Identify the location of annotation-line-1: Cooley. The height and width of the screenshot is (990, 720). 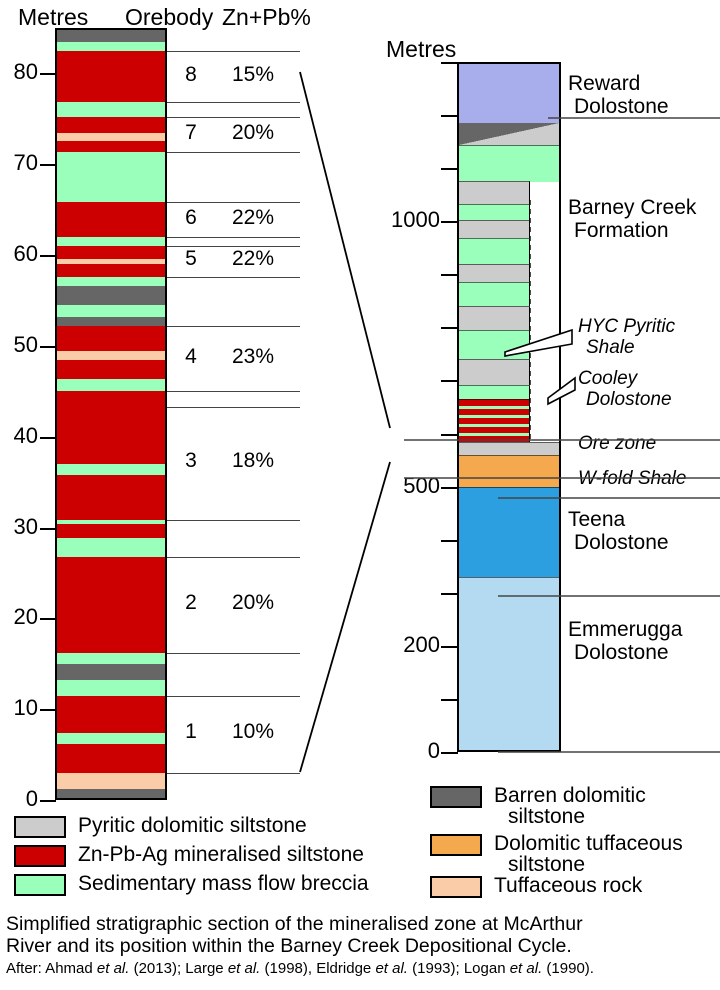
(608, 378).